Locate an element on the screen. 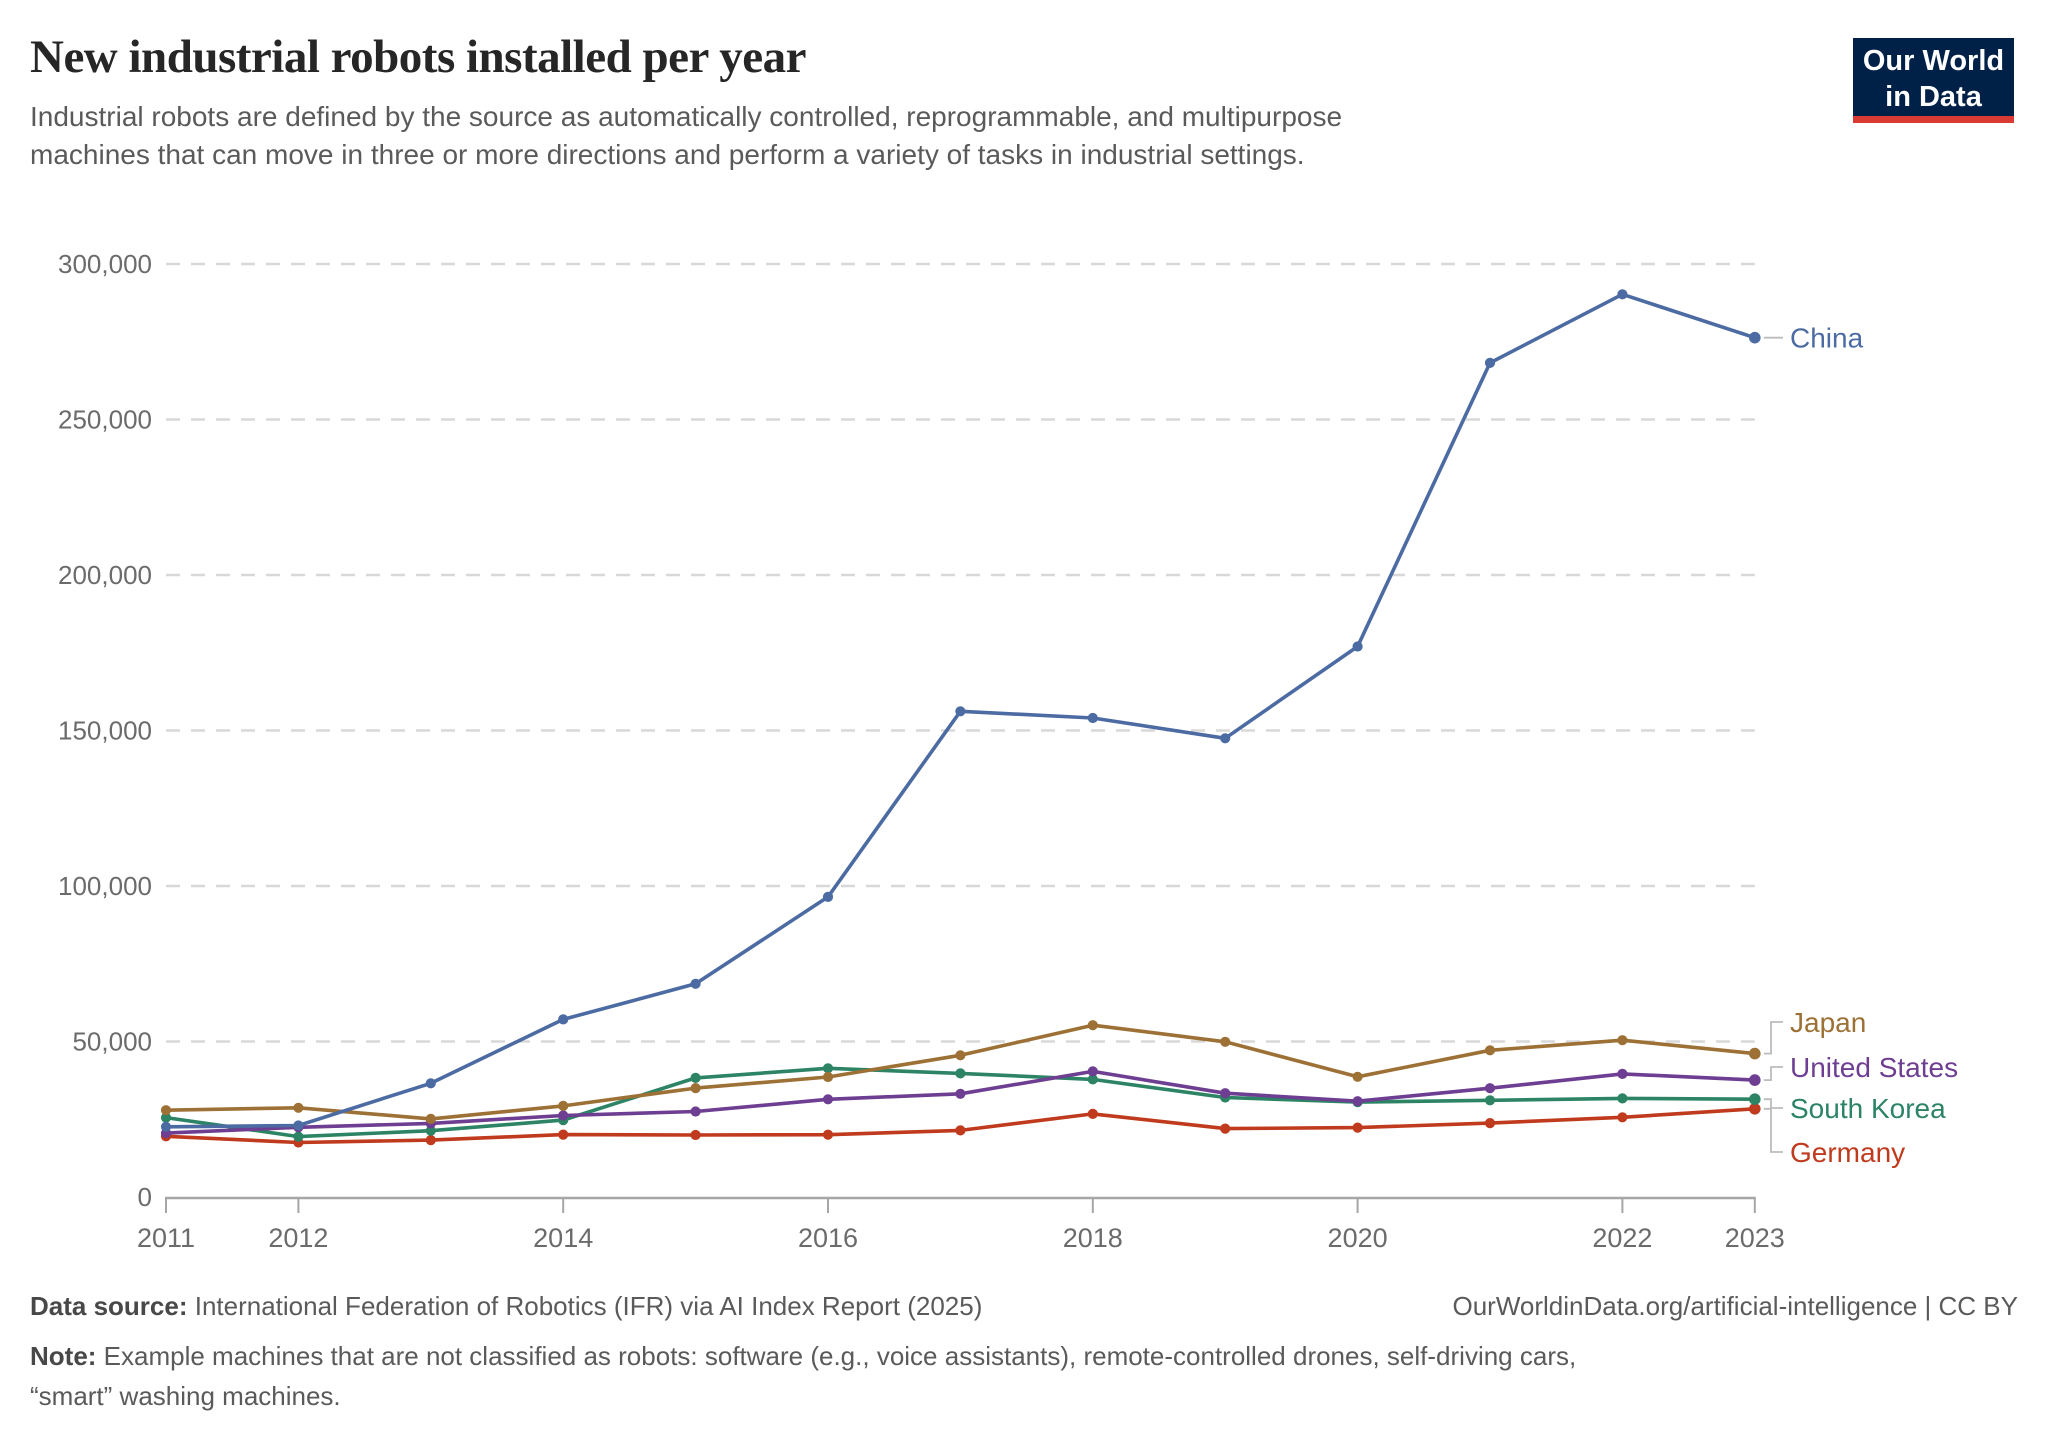 Image resolution: width=2048 pixels, height=1446 pixels. y-tick-label: 100,000 is located at coordinates (105, 886).